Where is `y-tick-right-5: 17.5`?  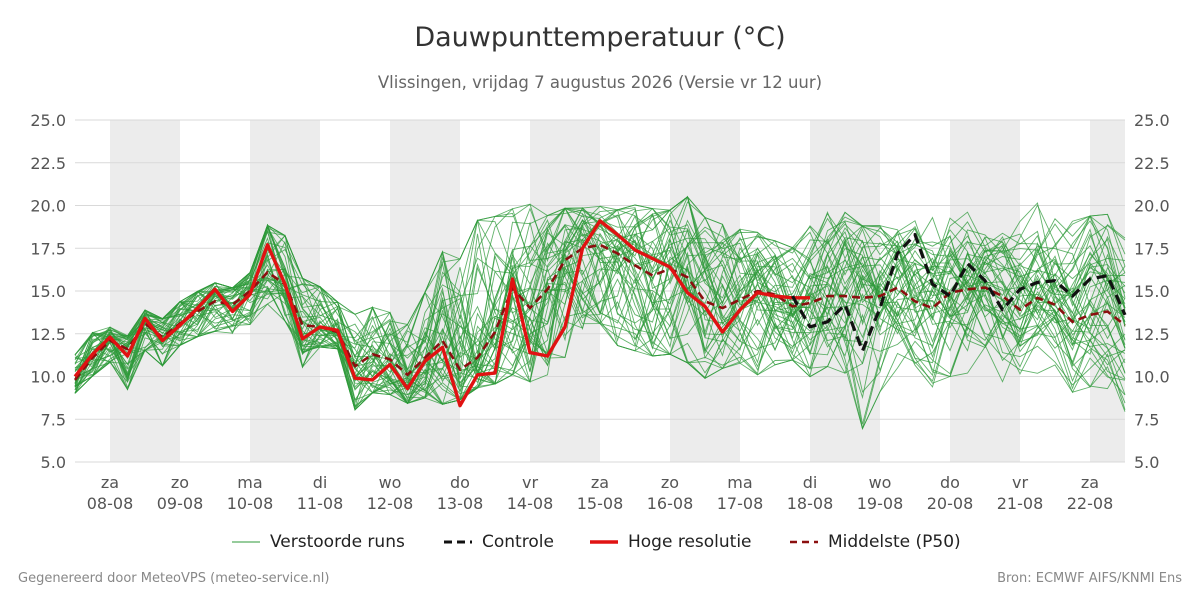
y-tick-right-5: 17.5 is located at coordinates (1152, 248).